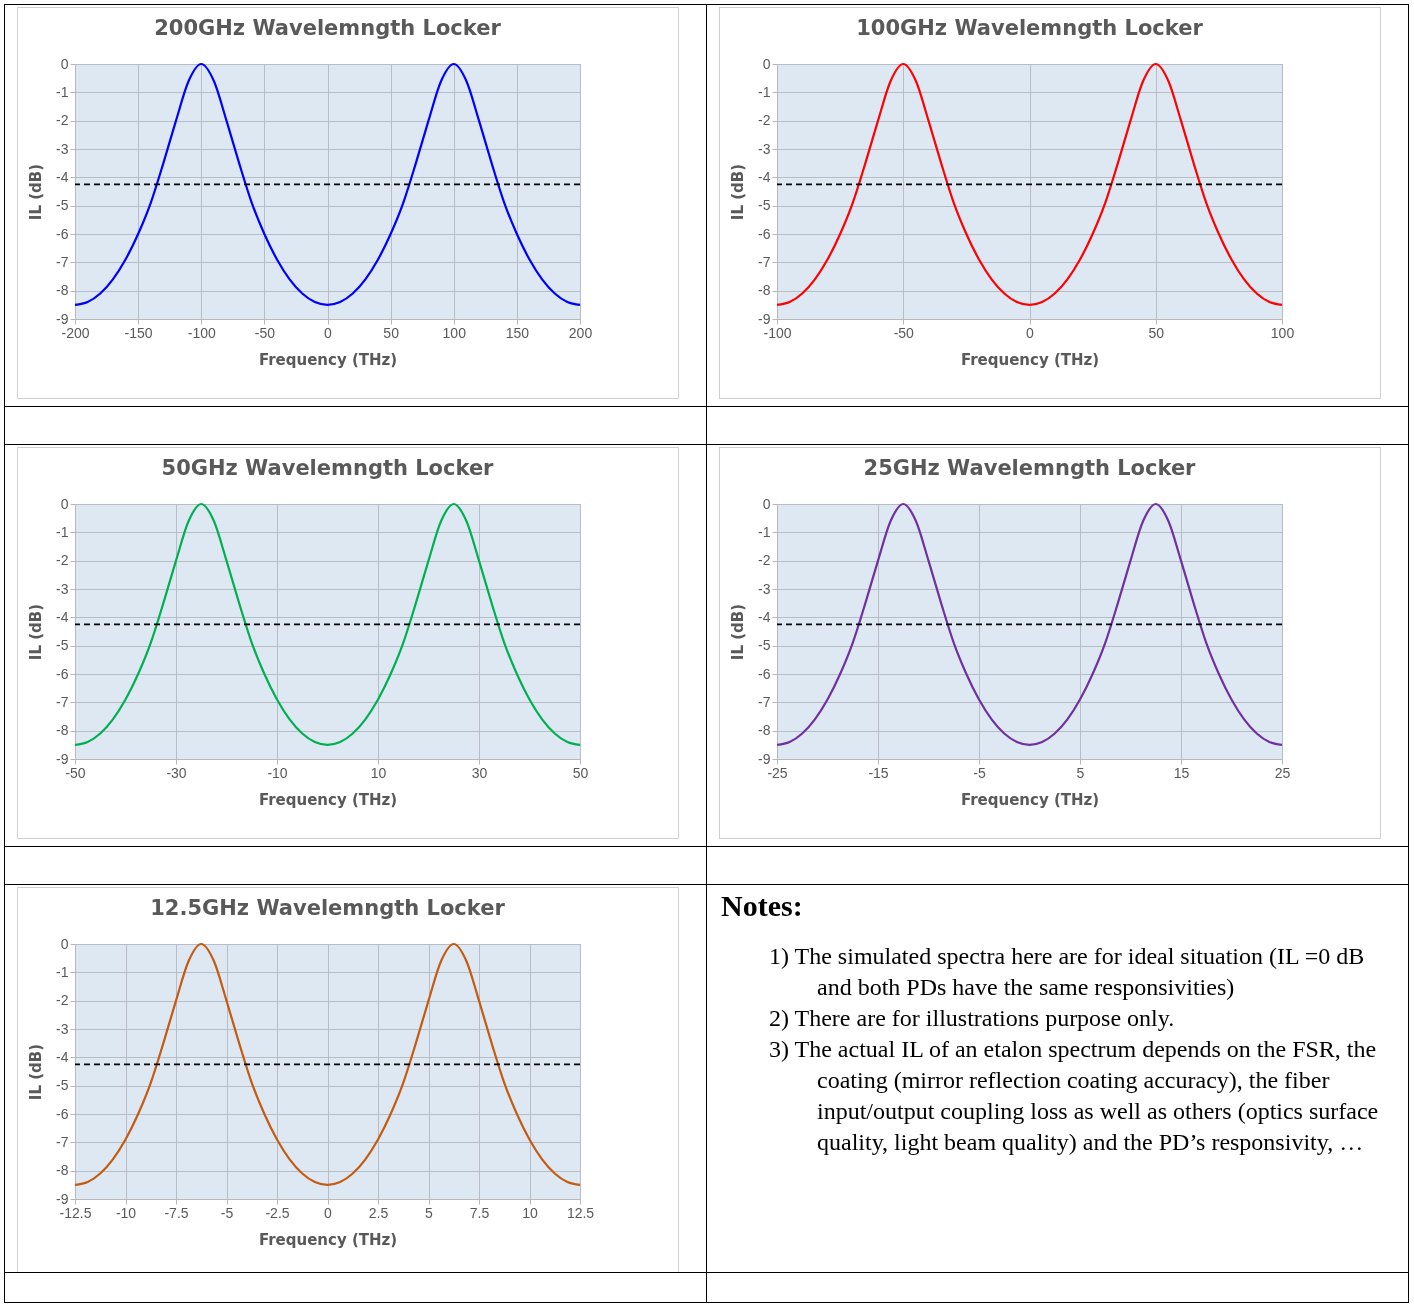  What do you see at coordinates (517, 332) in the screenshot?
I see `x-tick-label: 150` at bounding box center [517, 332].